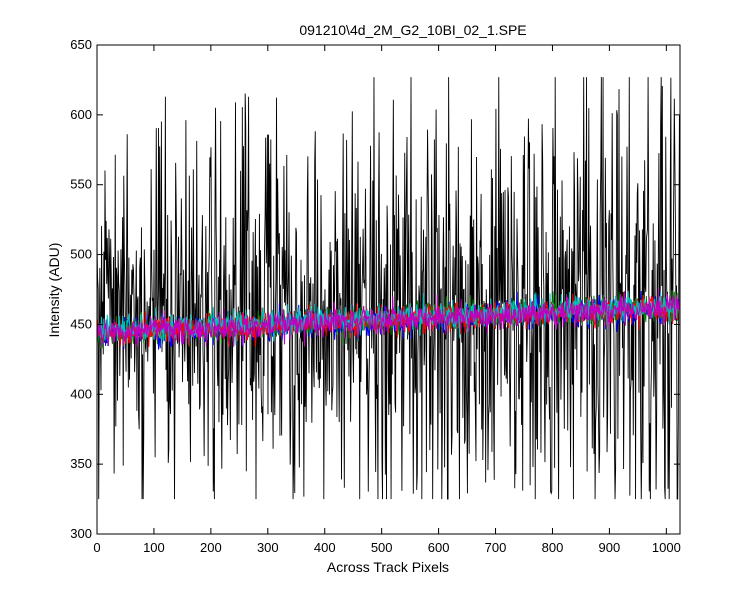 Image resolution: width=750 pixels, height=600 pixels. I want to click on x-tick-label: 500, so click(382, 547).